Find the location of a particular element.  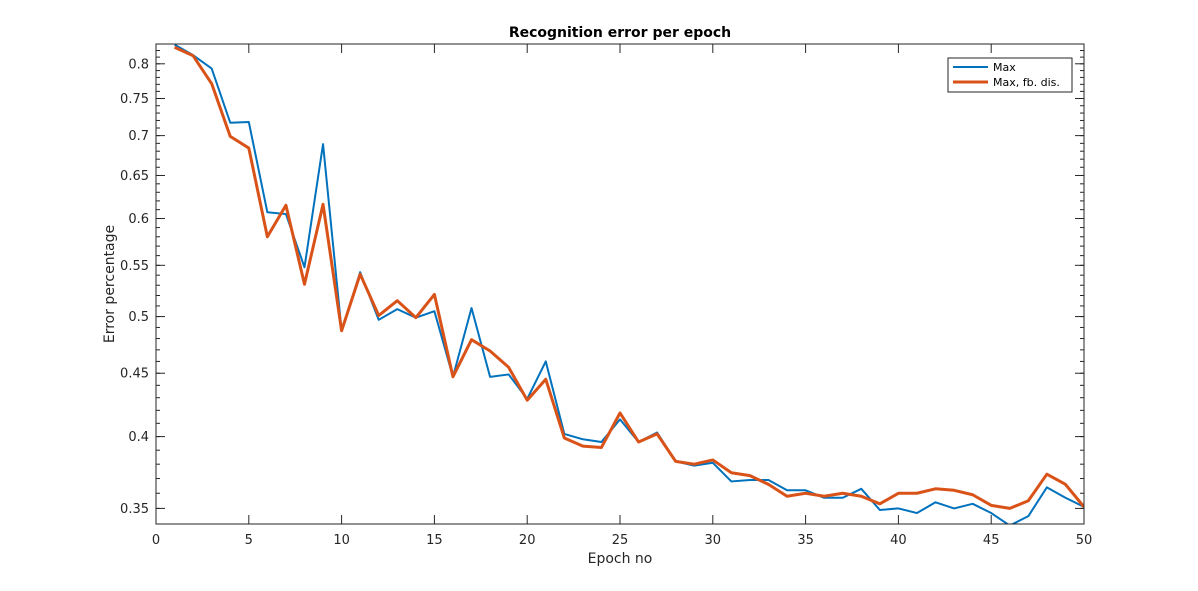

x-tick-label: 15 is located at coordinates (434, 540).